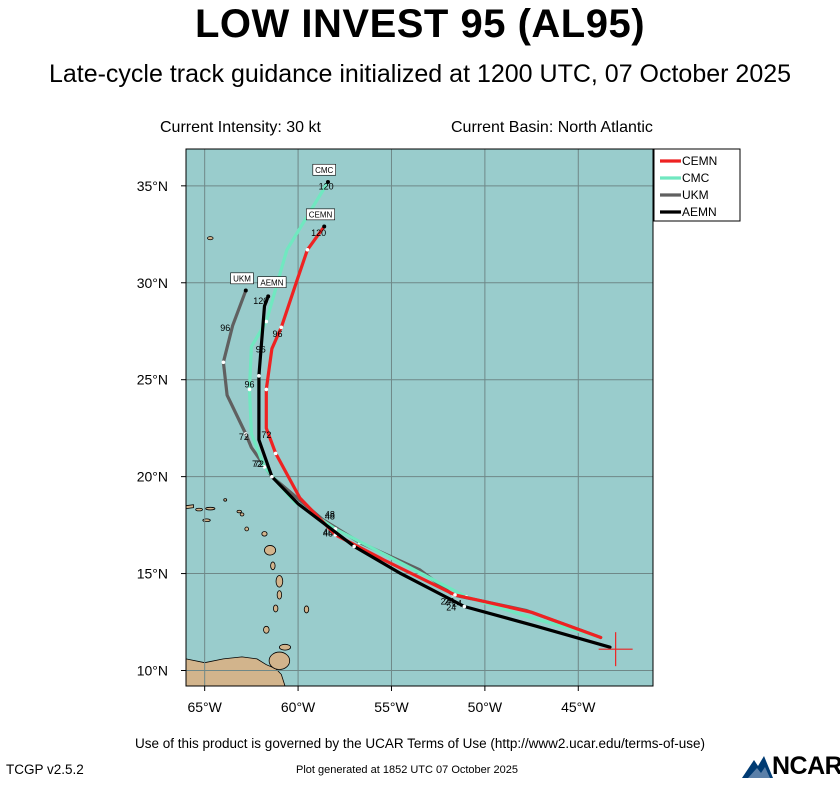 Image resolution: width=840 pixels, height=785 pixels. I want to click on end-label-ukm: UKM, so click(242, 279).